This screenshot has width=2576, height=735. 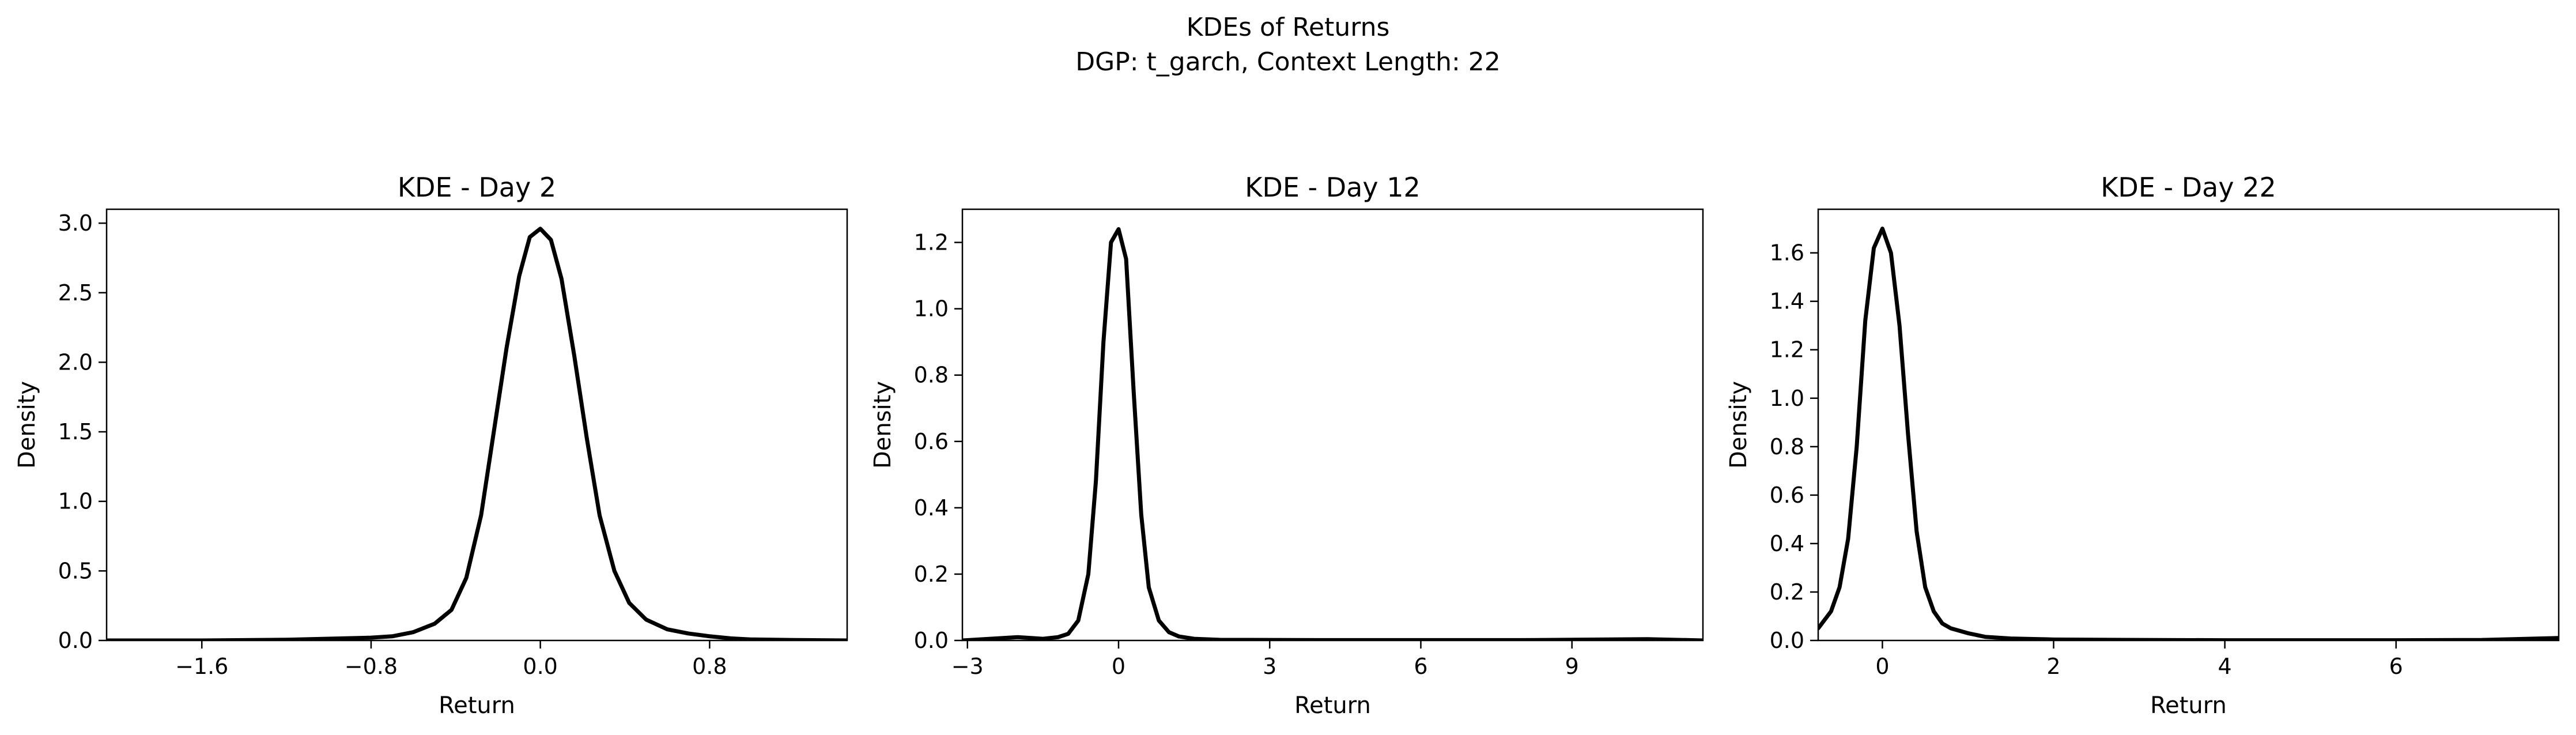 I want to click on y-tick-label: 1.5, so click(x=75, y=431).